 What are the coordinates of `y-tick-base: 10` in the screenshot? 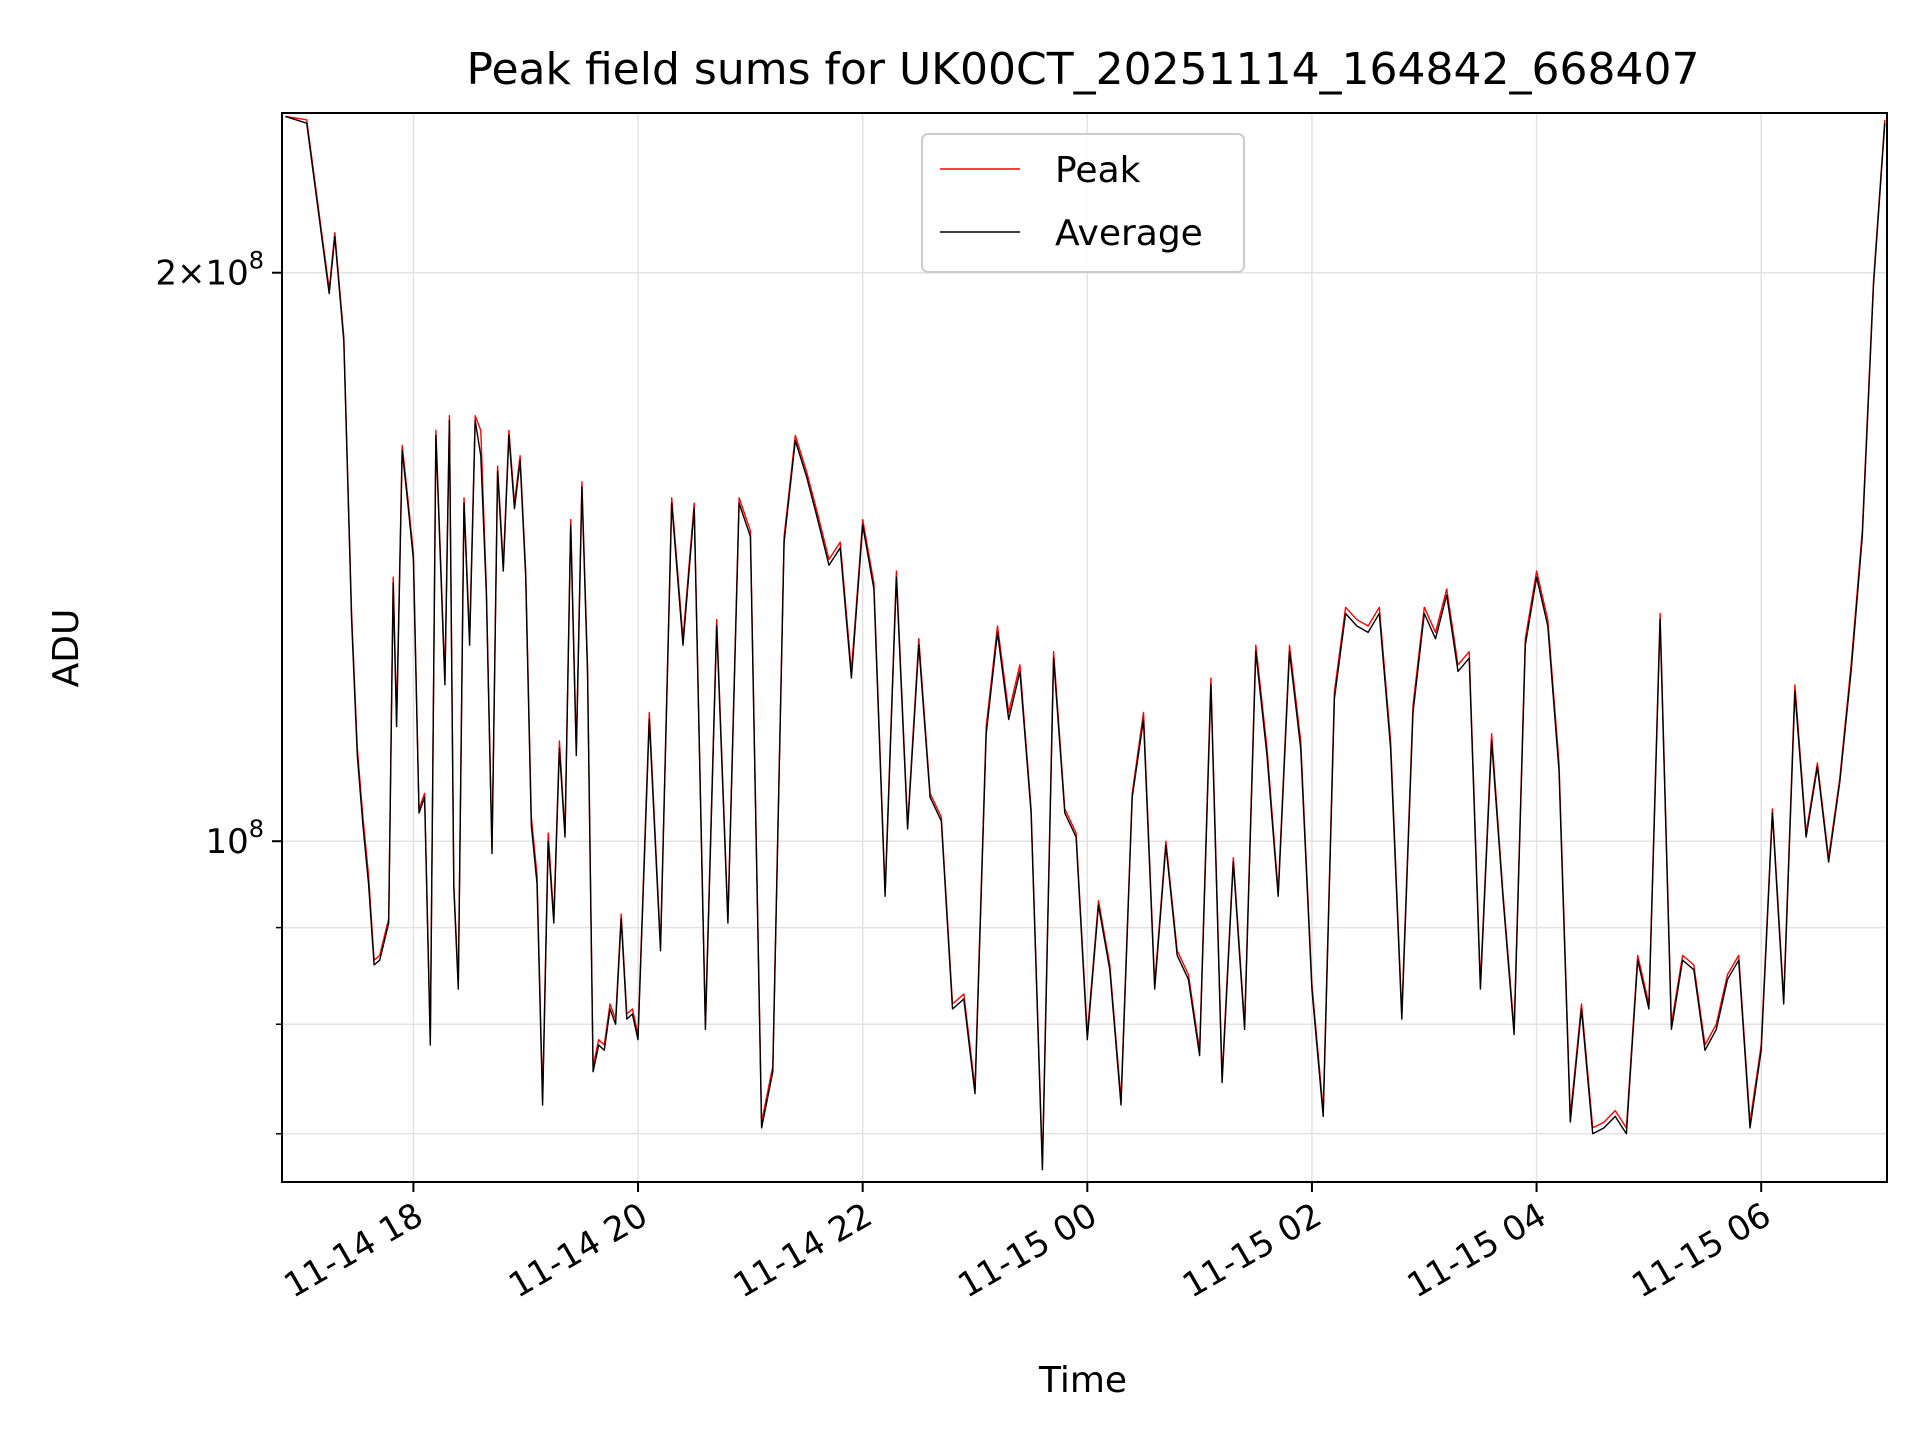 It's located at (226, 842).